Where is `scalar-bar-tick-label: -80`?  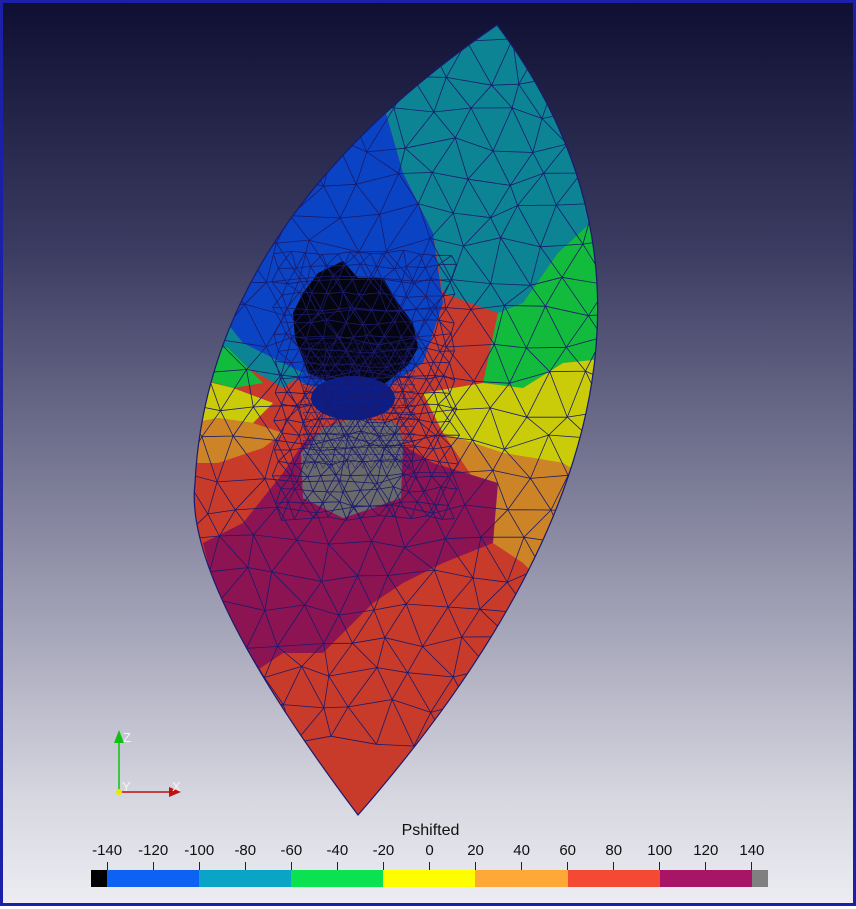
scalar-bar-tick-label: -80 is located at coordinates (245, 850).